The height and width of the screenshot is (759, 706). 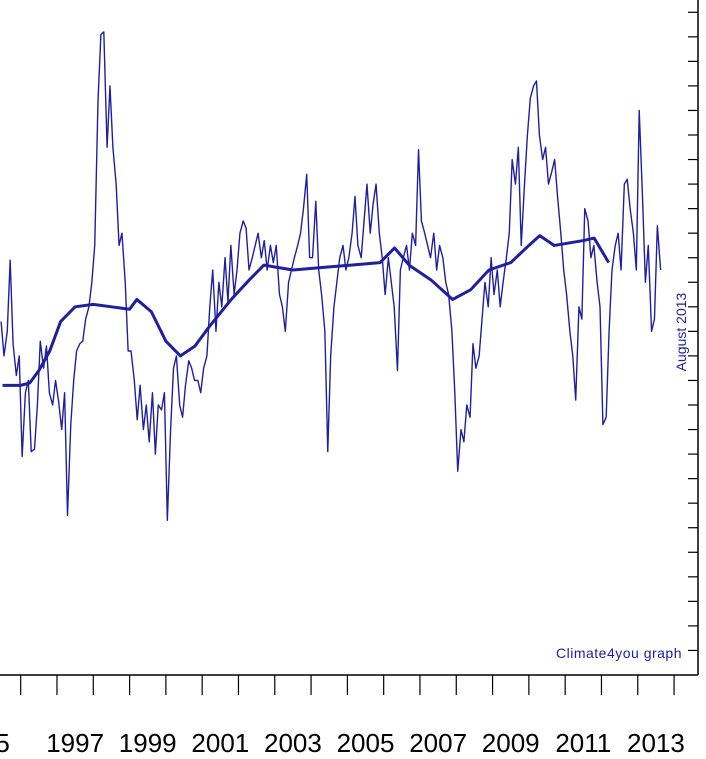 What do you see at coordinates (681, 331) in the screenshot?
I see `annotation: August 2013` at bounding box center [681, 331].